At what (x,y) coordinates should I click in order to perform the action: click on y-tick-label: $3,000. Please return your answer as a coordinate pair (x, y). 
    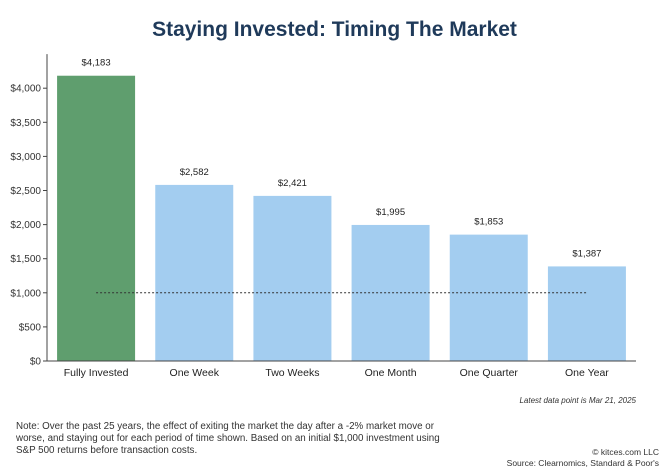
    Looking at the image, I should click on (25, 157).